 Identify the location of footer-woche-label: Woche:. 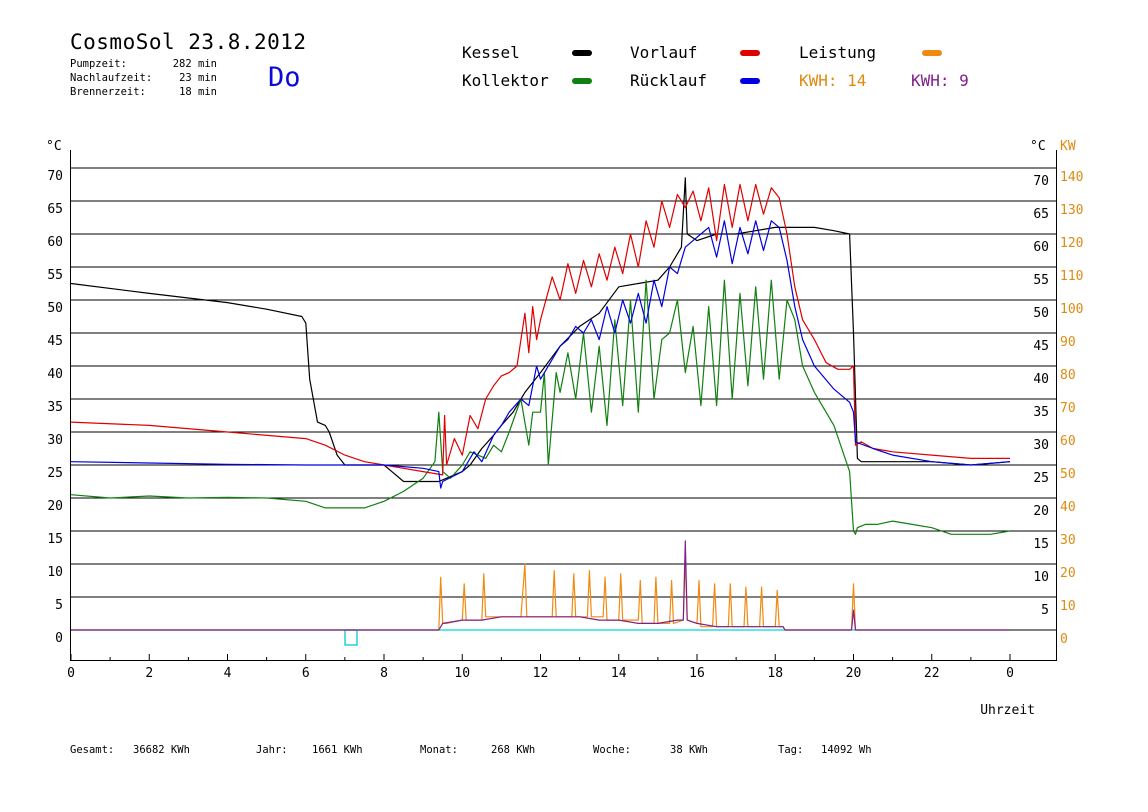
(612, 750).